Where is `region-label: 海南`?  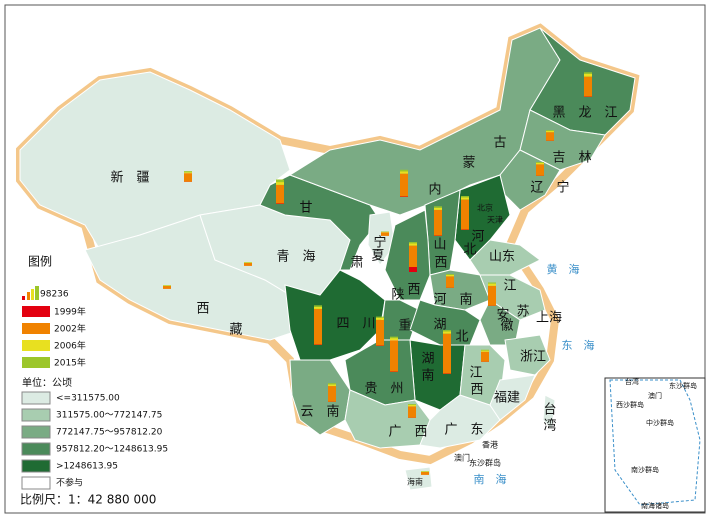 region-label: 海南 is located at coordinates (415, 482).